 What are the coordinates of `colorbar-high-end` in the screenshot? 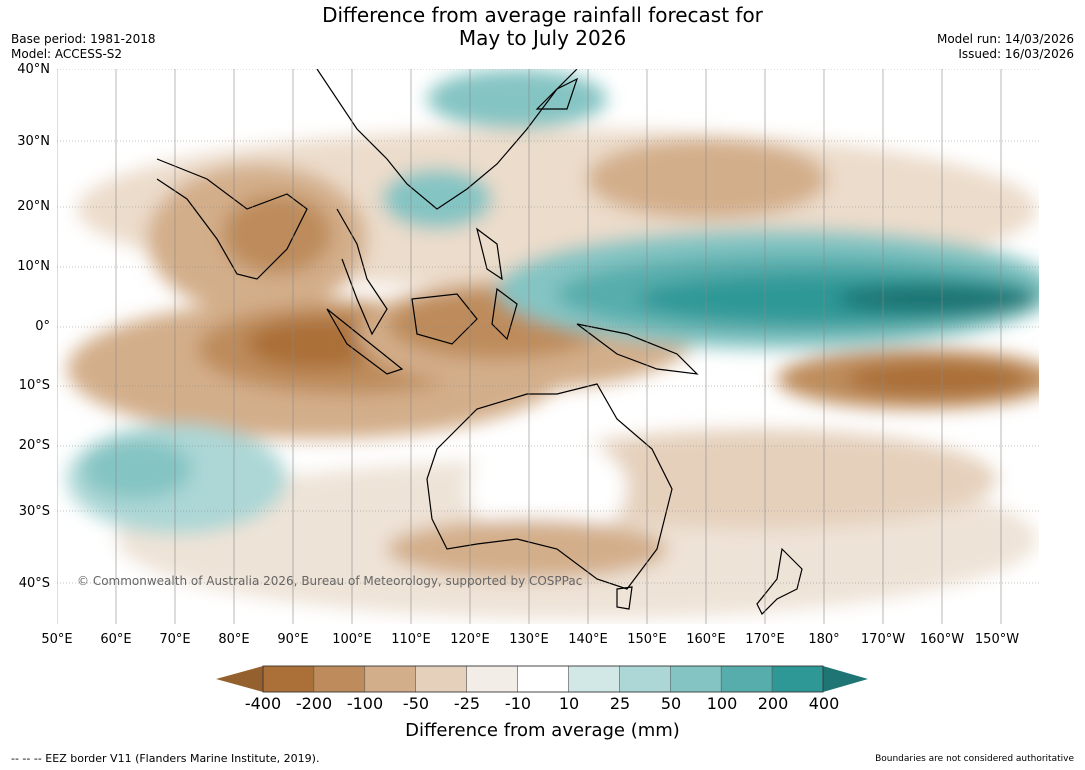 It's located at (845, 679).